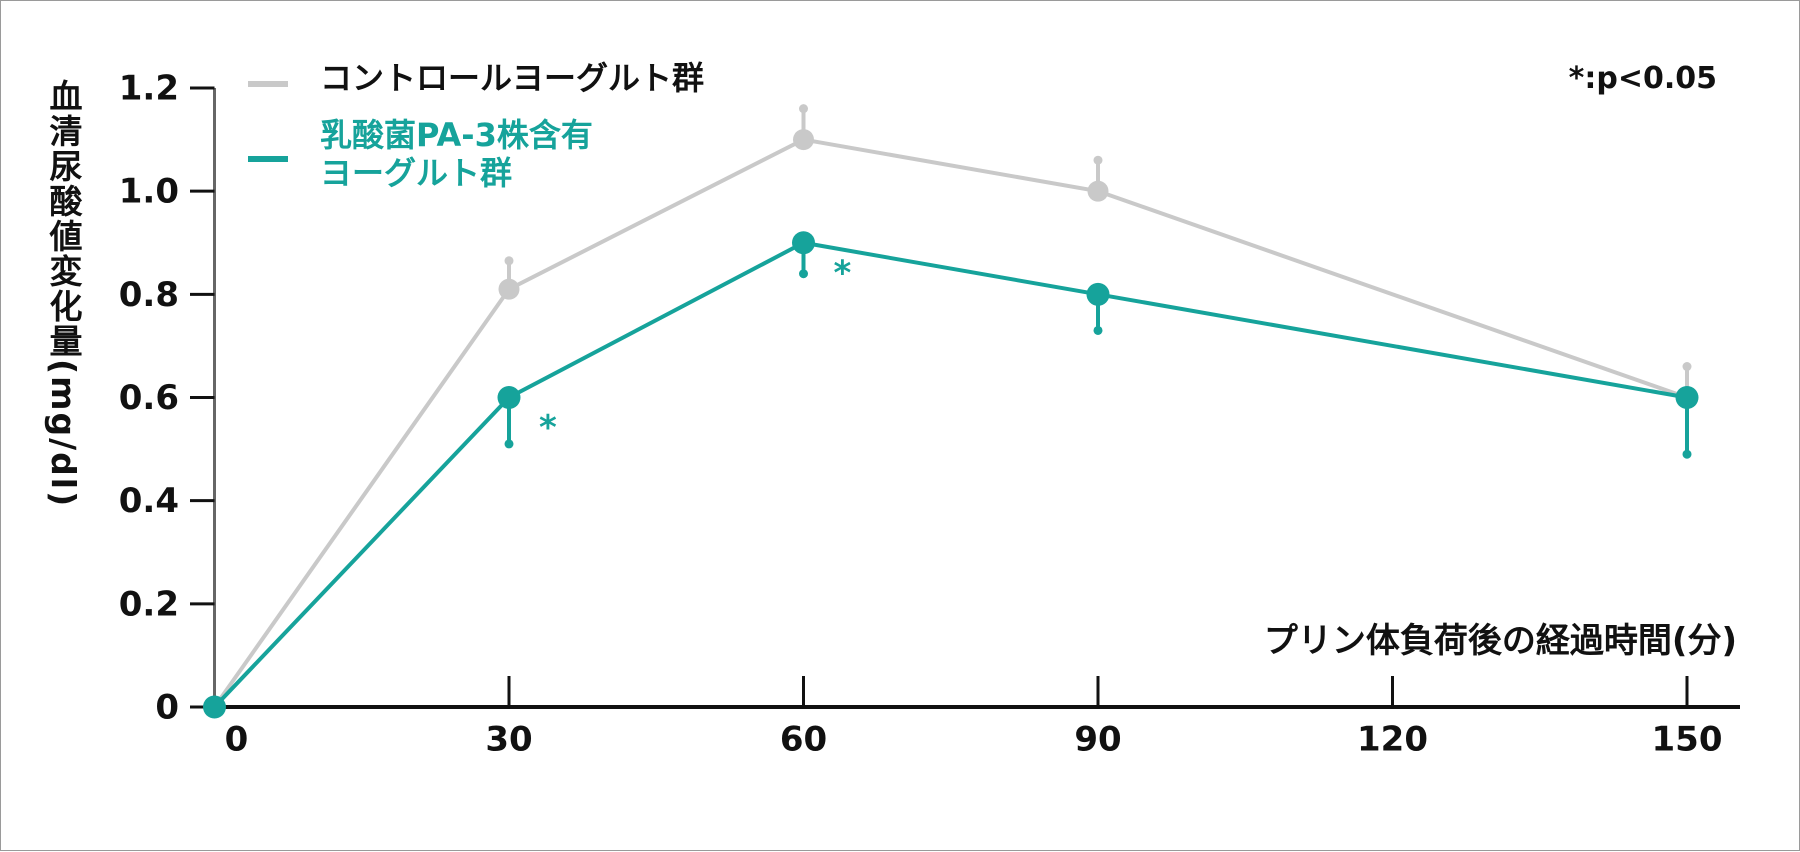 This screenshot has height=852, width=1800. Describe the element at coordinates (167, 708) in the screenshot. I see `y-tick-label: 0` at that location.